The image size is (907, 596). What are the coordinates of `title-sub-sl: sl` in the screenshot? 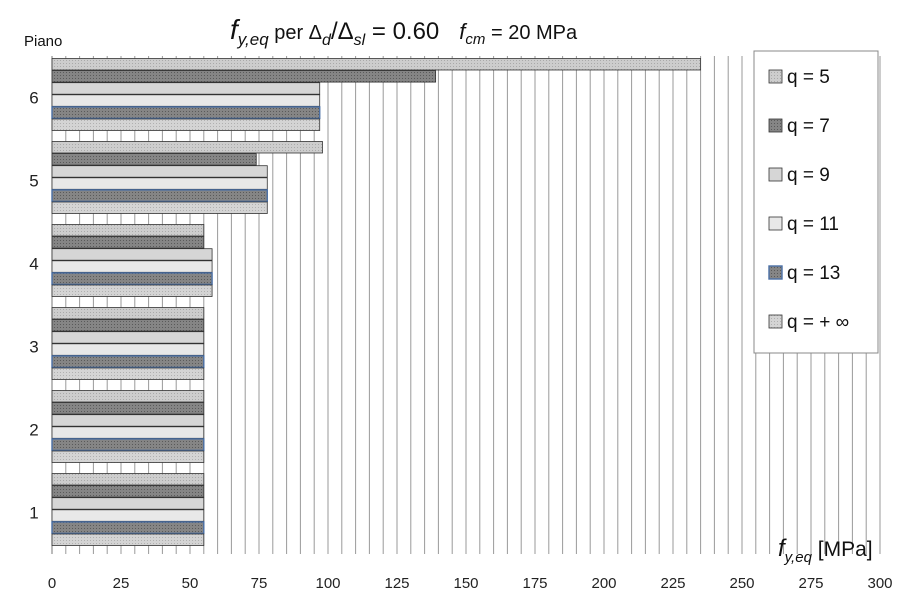 It's located at (360, 40).